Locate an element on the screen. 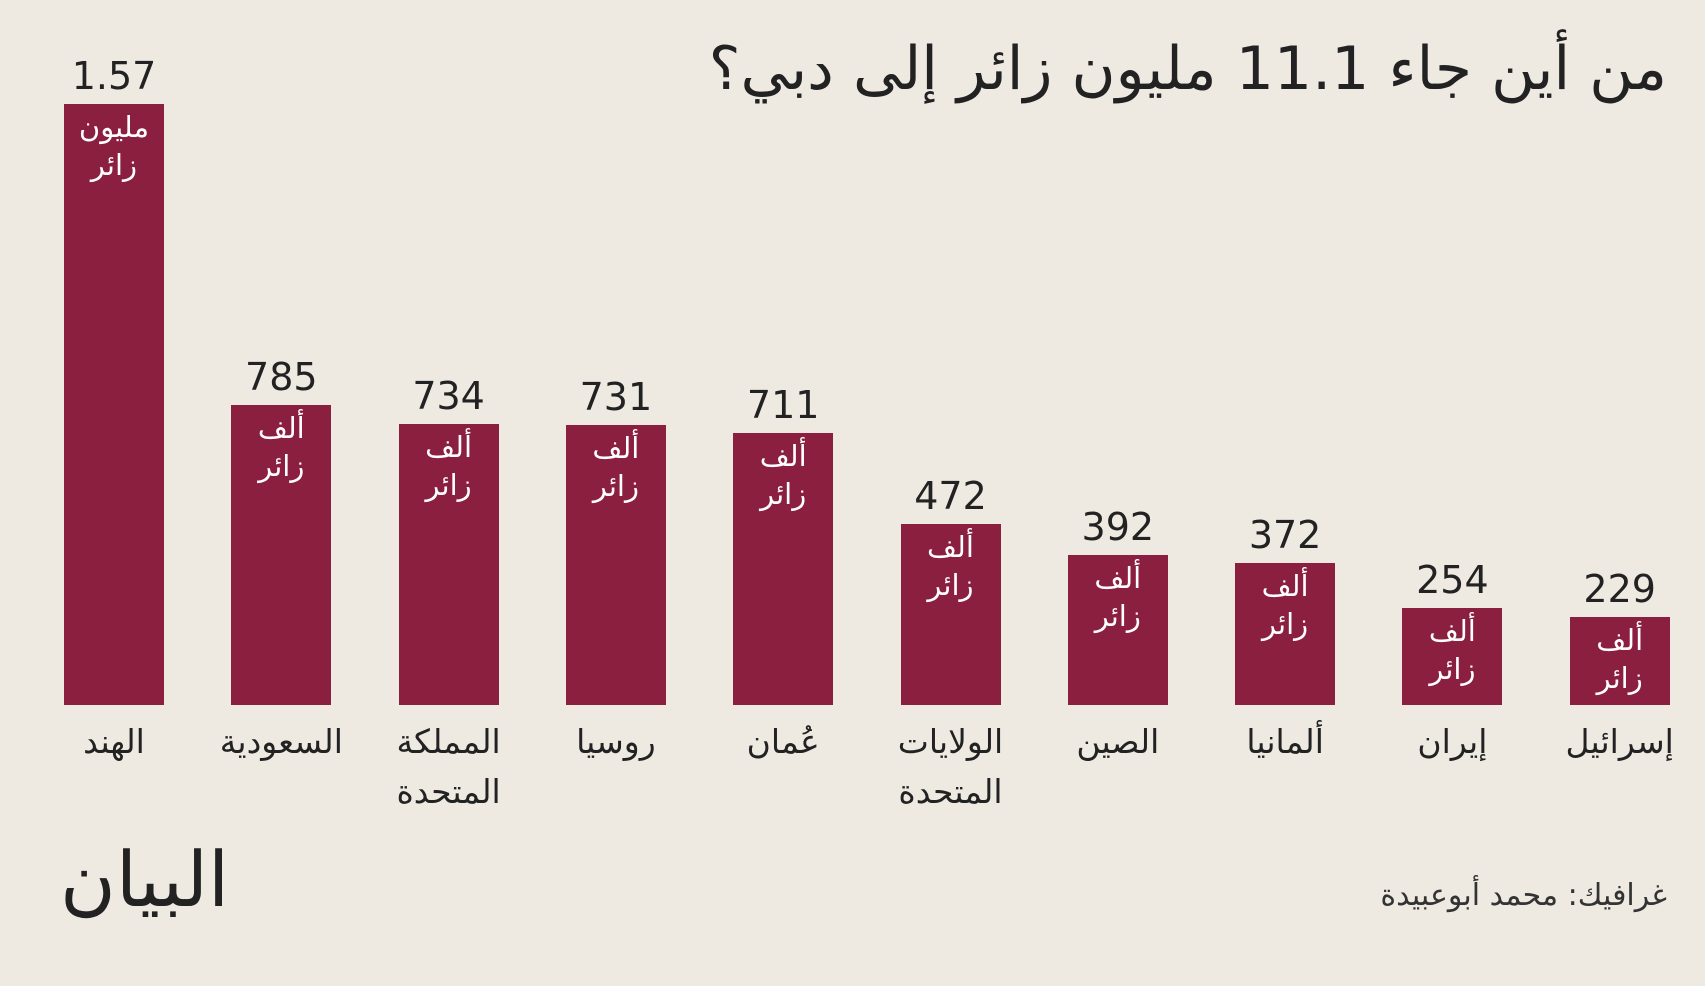 The image size is (1705, 986). value-label: 1.57 is located at coordinates (114, 76).